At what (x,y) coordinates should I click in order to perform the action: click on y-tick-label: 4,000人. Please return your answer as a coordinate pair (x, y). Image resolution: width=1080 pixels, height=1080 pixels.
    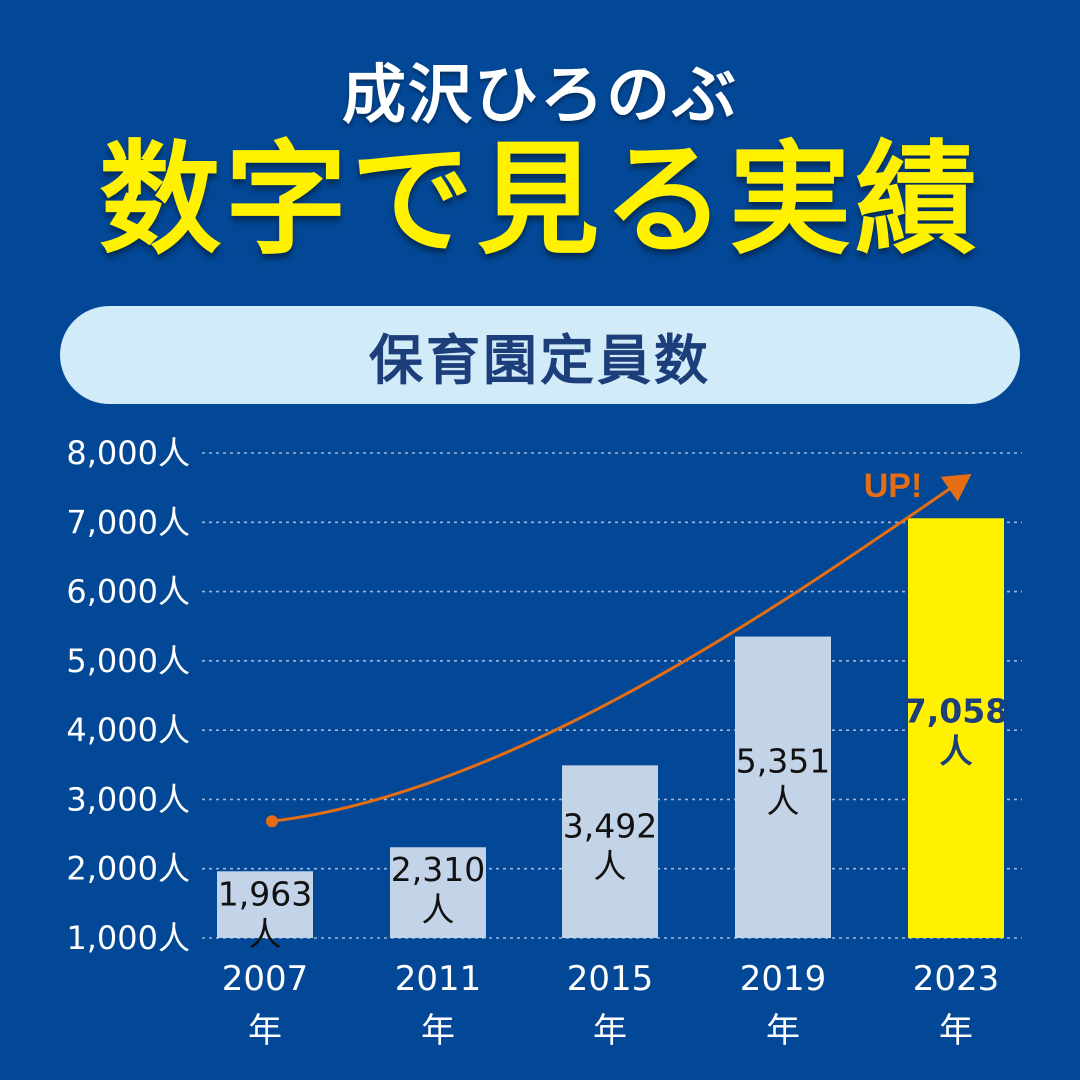
    Looking at the image, I should click on (128, 730).